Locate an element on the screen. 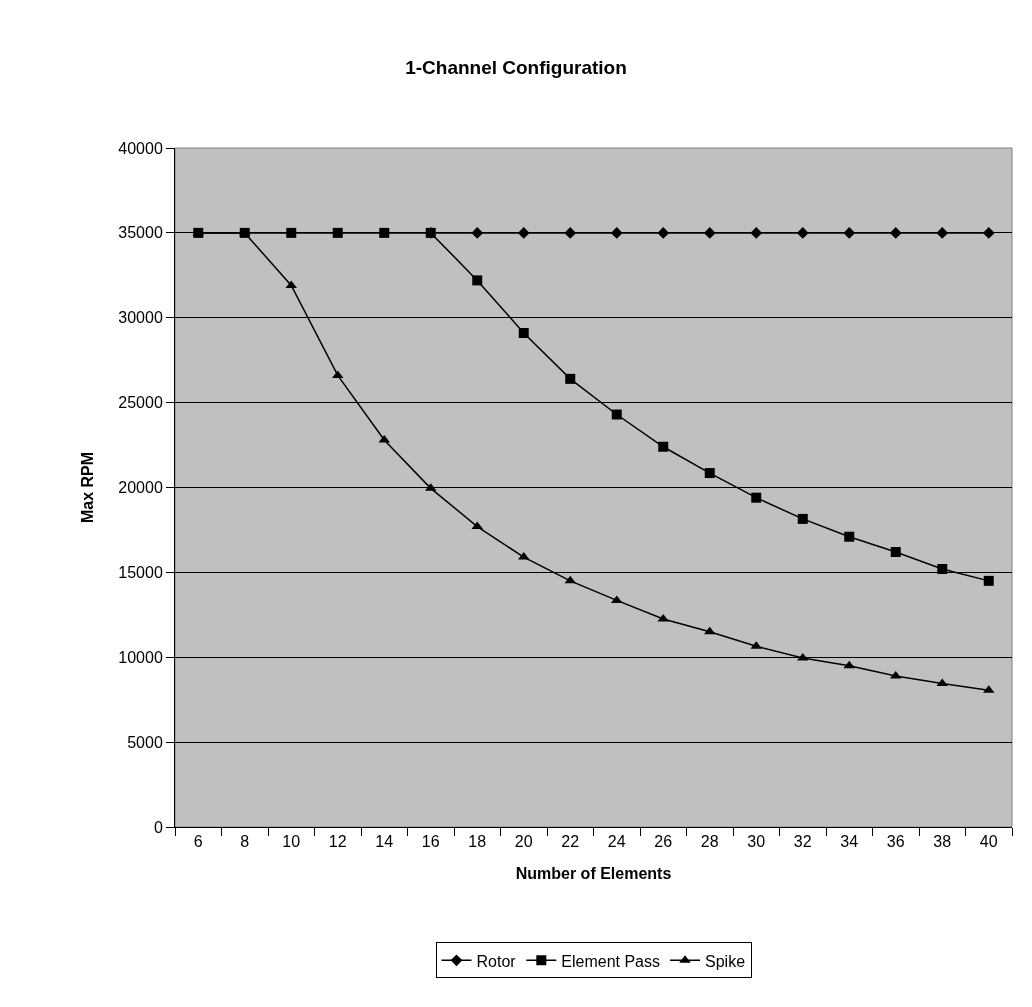  y-tick-label: 0 is located at coordinates (158, 827).